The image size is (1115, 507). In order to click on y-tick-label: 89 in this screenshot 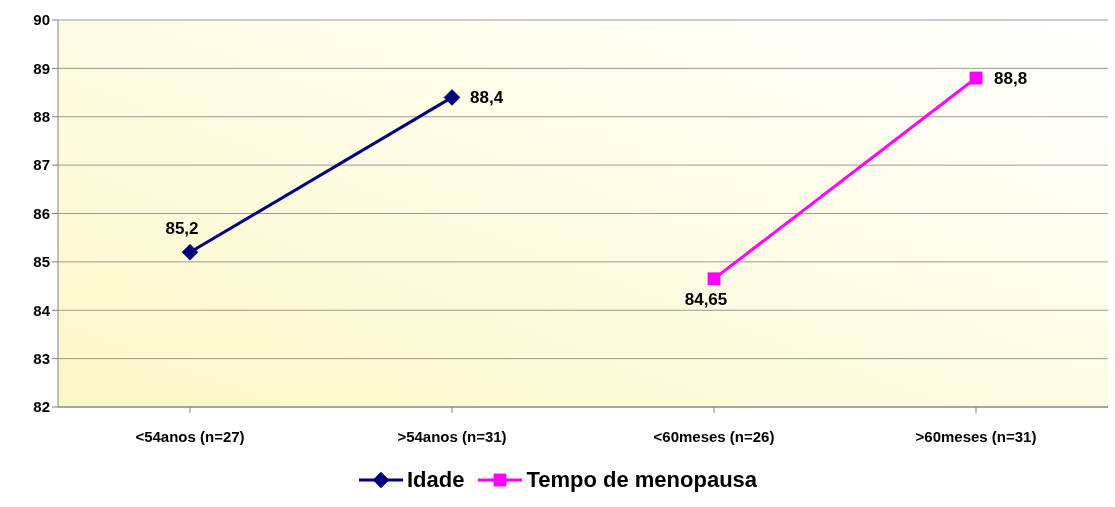, I will do `click(41, 68)`.